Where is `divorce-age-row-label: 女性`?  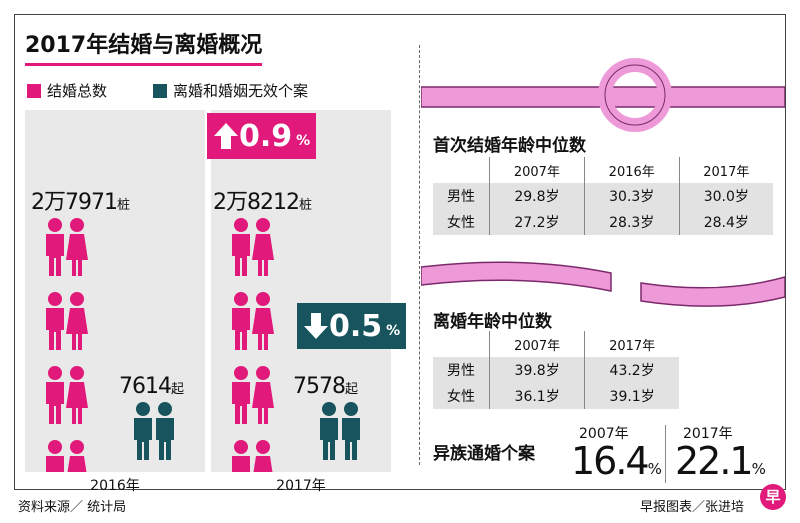
divorce-age-row-label: 女性 is located at coordinates (461, 396).